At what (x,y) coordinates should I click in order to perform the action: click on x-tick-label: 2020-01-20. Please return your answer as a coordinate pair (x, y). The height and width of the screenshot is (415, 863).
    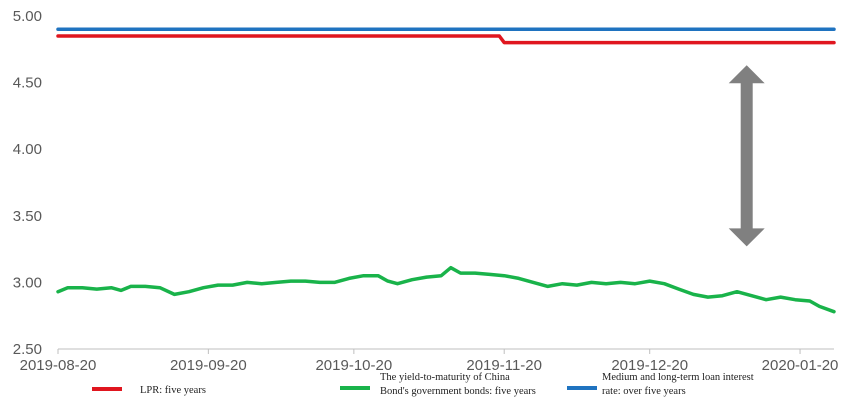
    Looking at the image, I should click on (800, 365).